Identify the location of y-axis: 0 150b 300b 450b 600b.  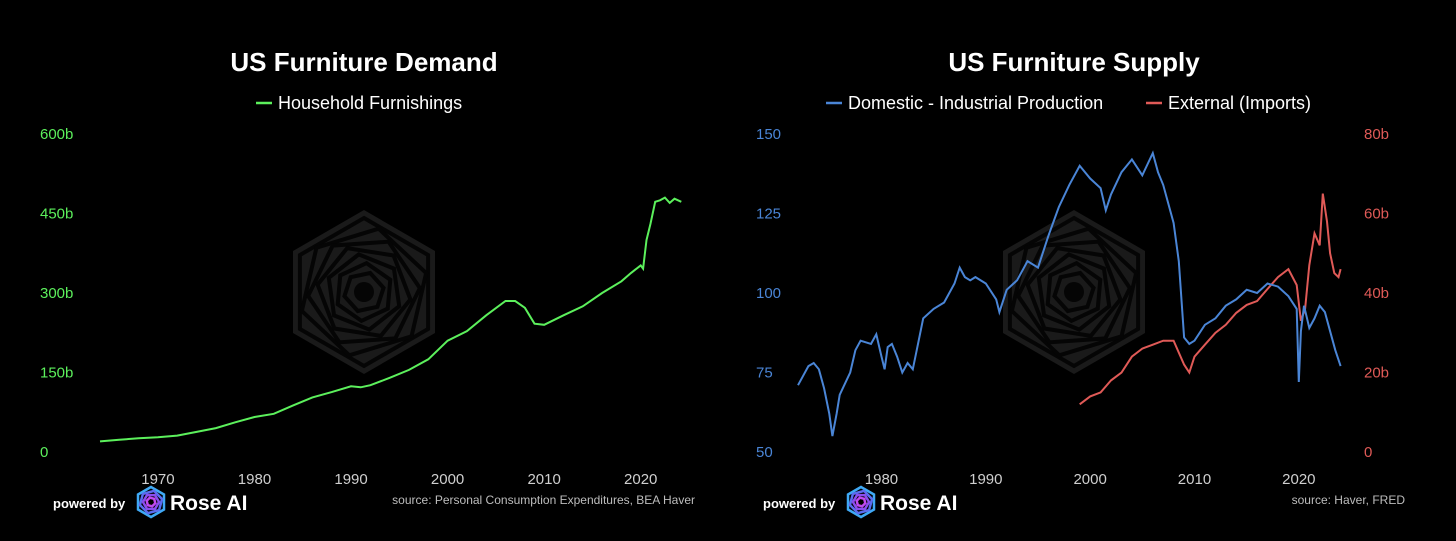
(56, 293).